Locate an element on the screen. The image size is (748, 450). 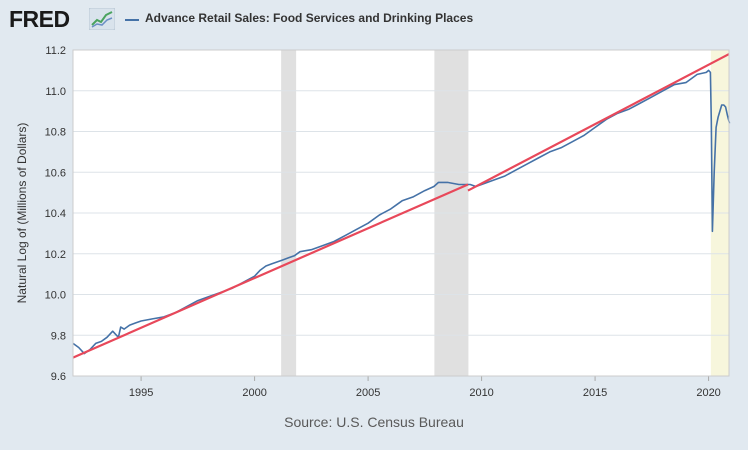
legend-swatch is located at coordinates (132, 20).